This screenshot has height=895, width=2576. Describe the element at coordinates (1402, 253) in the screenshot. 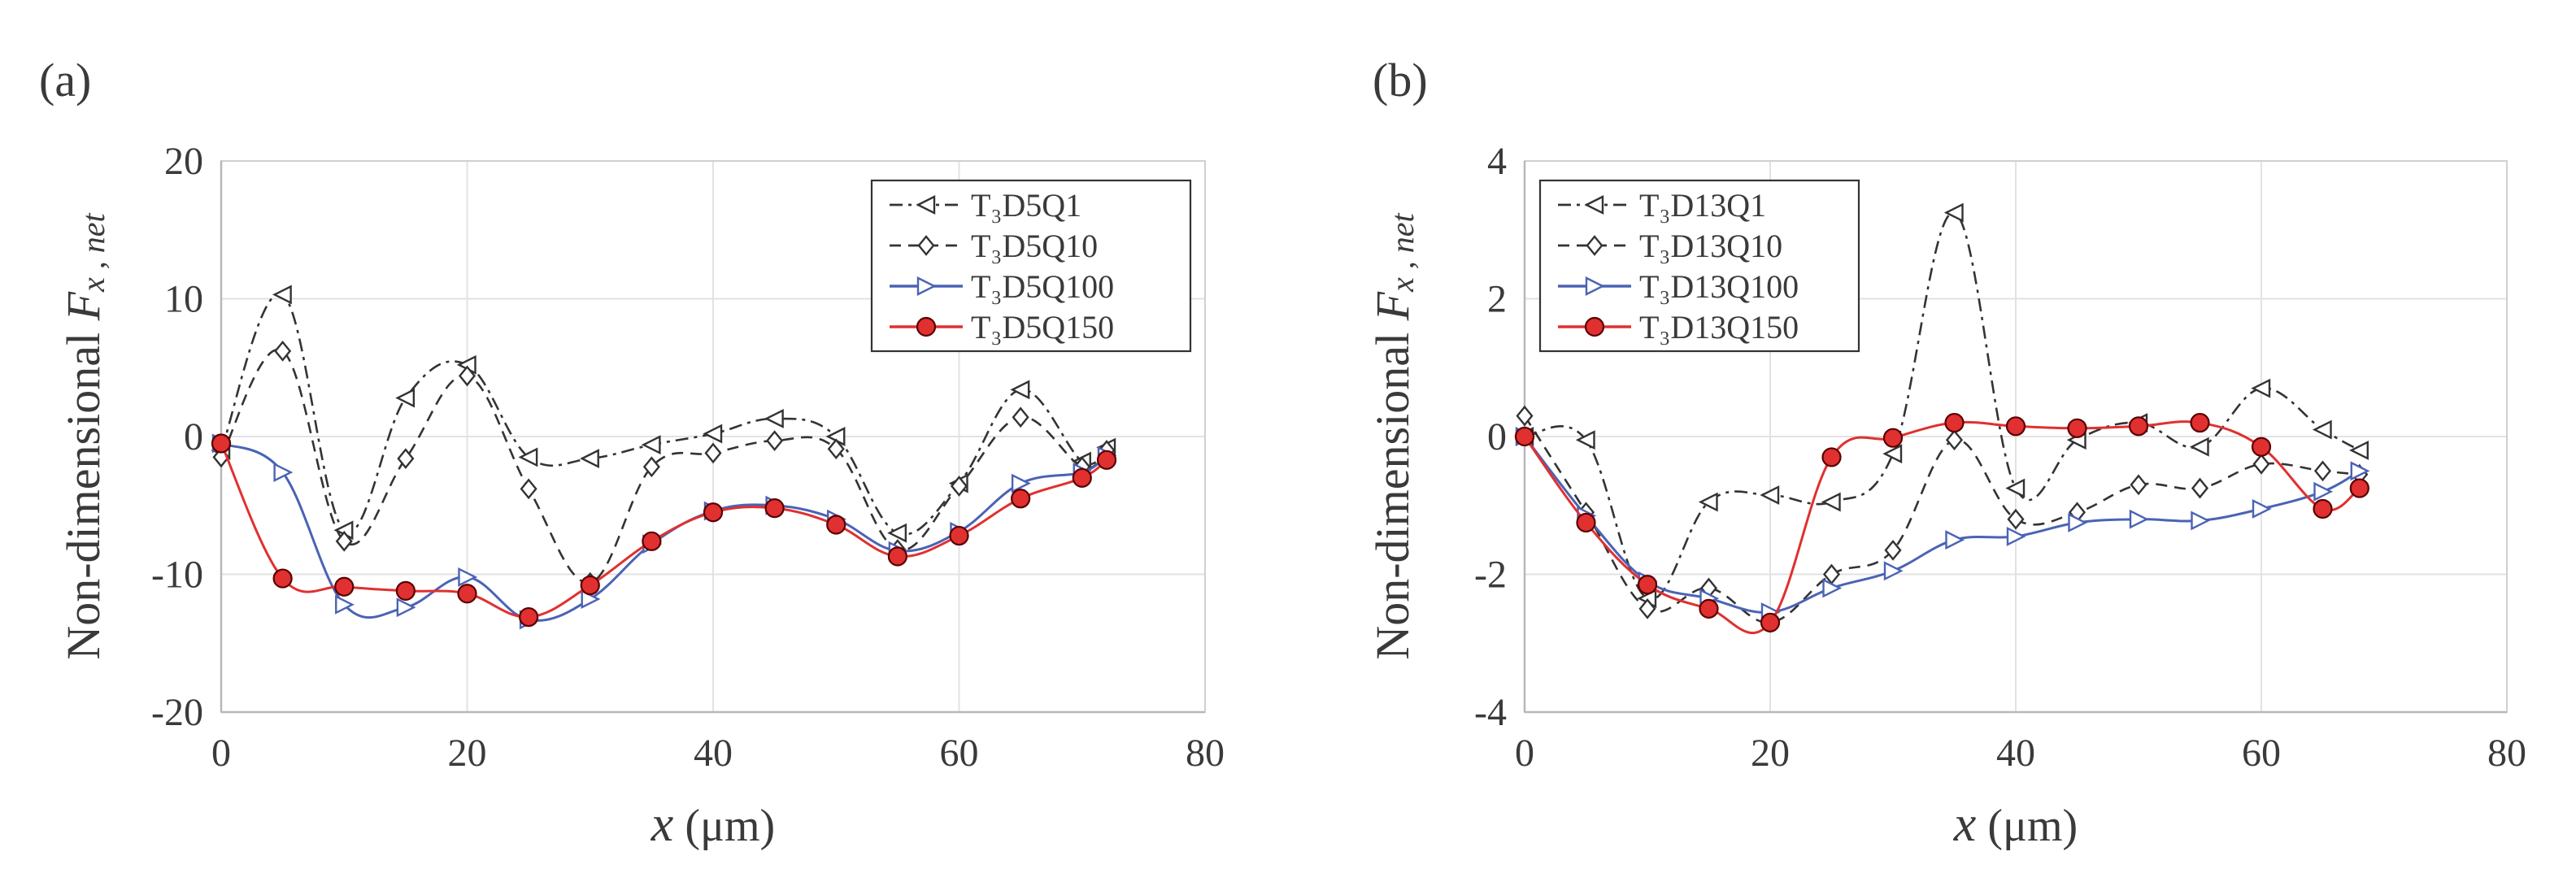

I see `y-axis-subscript: x , net` at that location.